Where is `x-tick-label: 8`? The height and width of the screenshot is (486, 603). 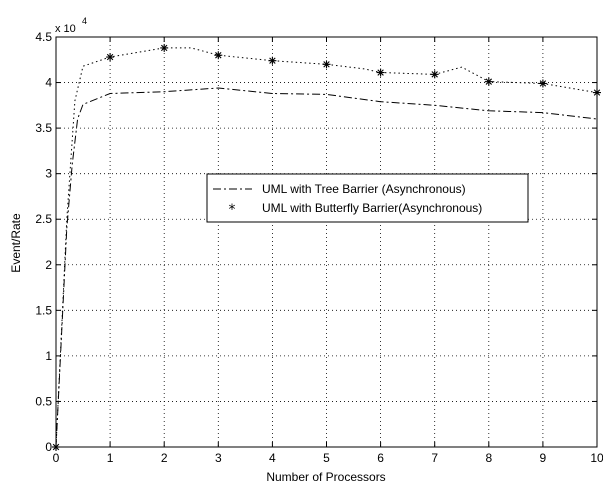 x-tick-label: 8 is located at coordinates (488, 458).